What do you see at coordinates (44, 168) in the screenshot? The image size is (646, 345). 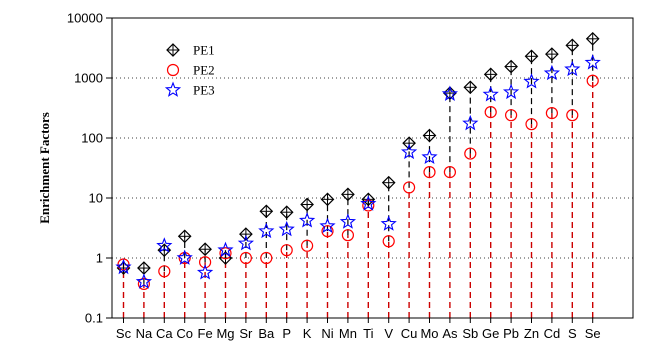 I see `y-axis-label: Enrichment Factors` at bounding box center [44, 168].